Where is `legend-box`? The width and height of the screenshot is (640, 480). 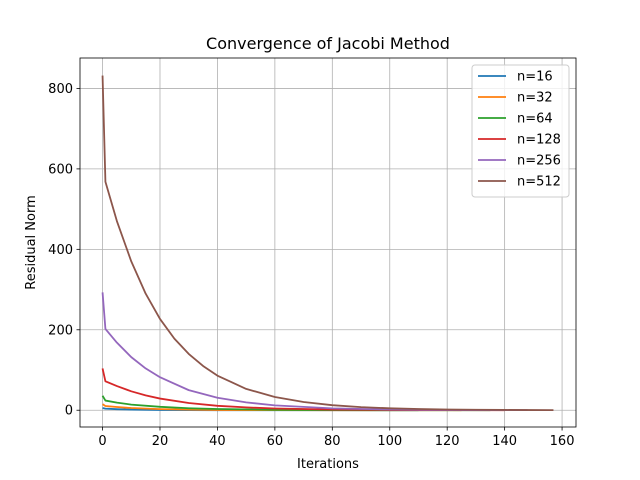
legend-box is located at coordinates (520, 131).